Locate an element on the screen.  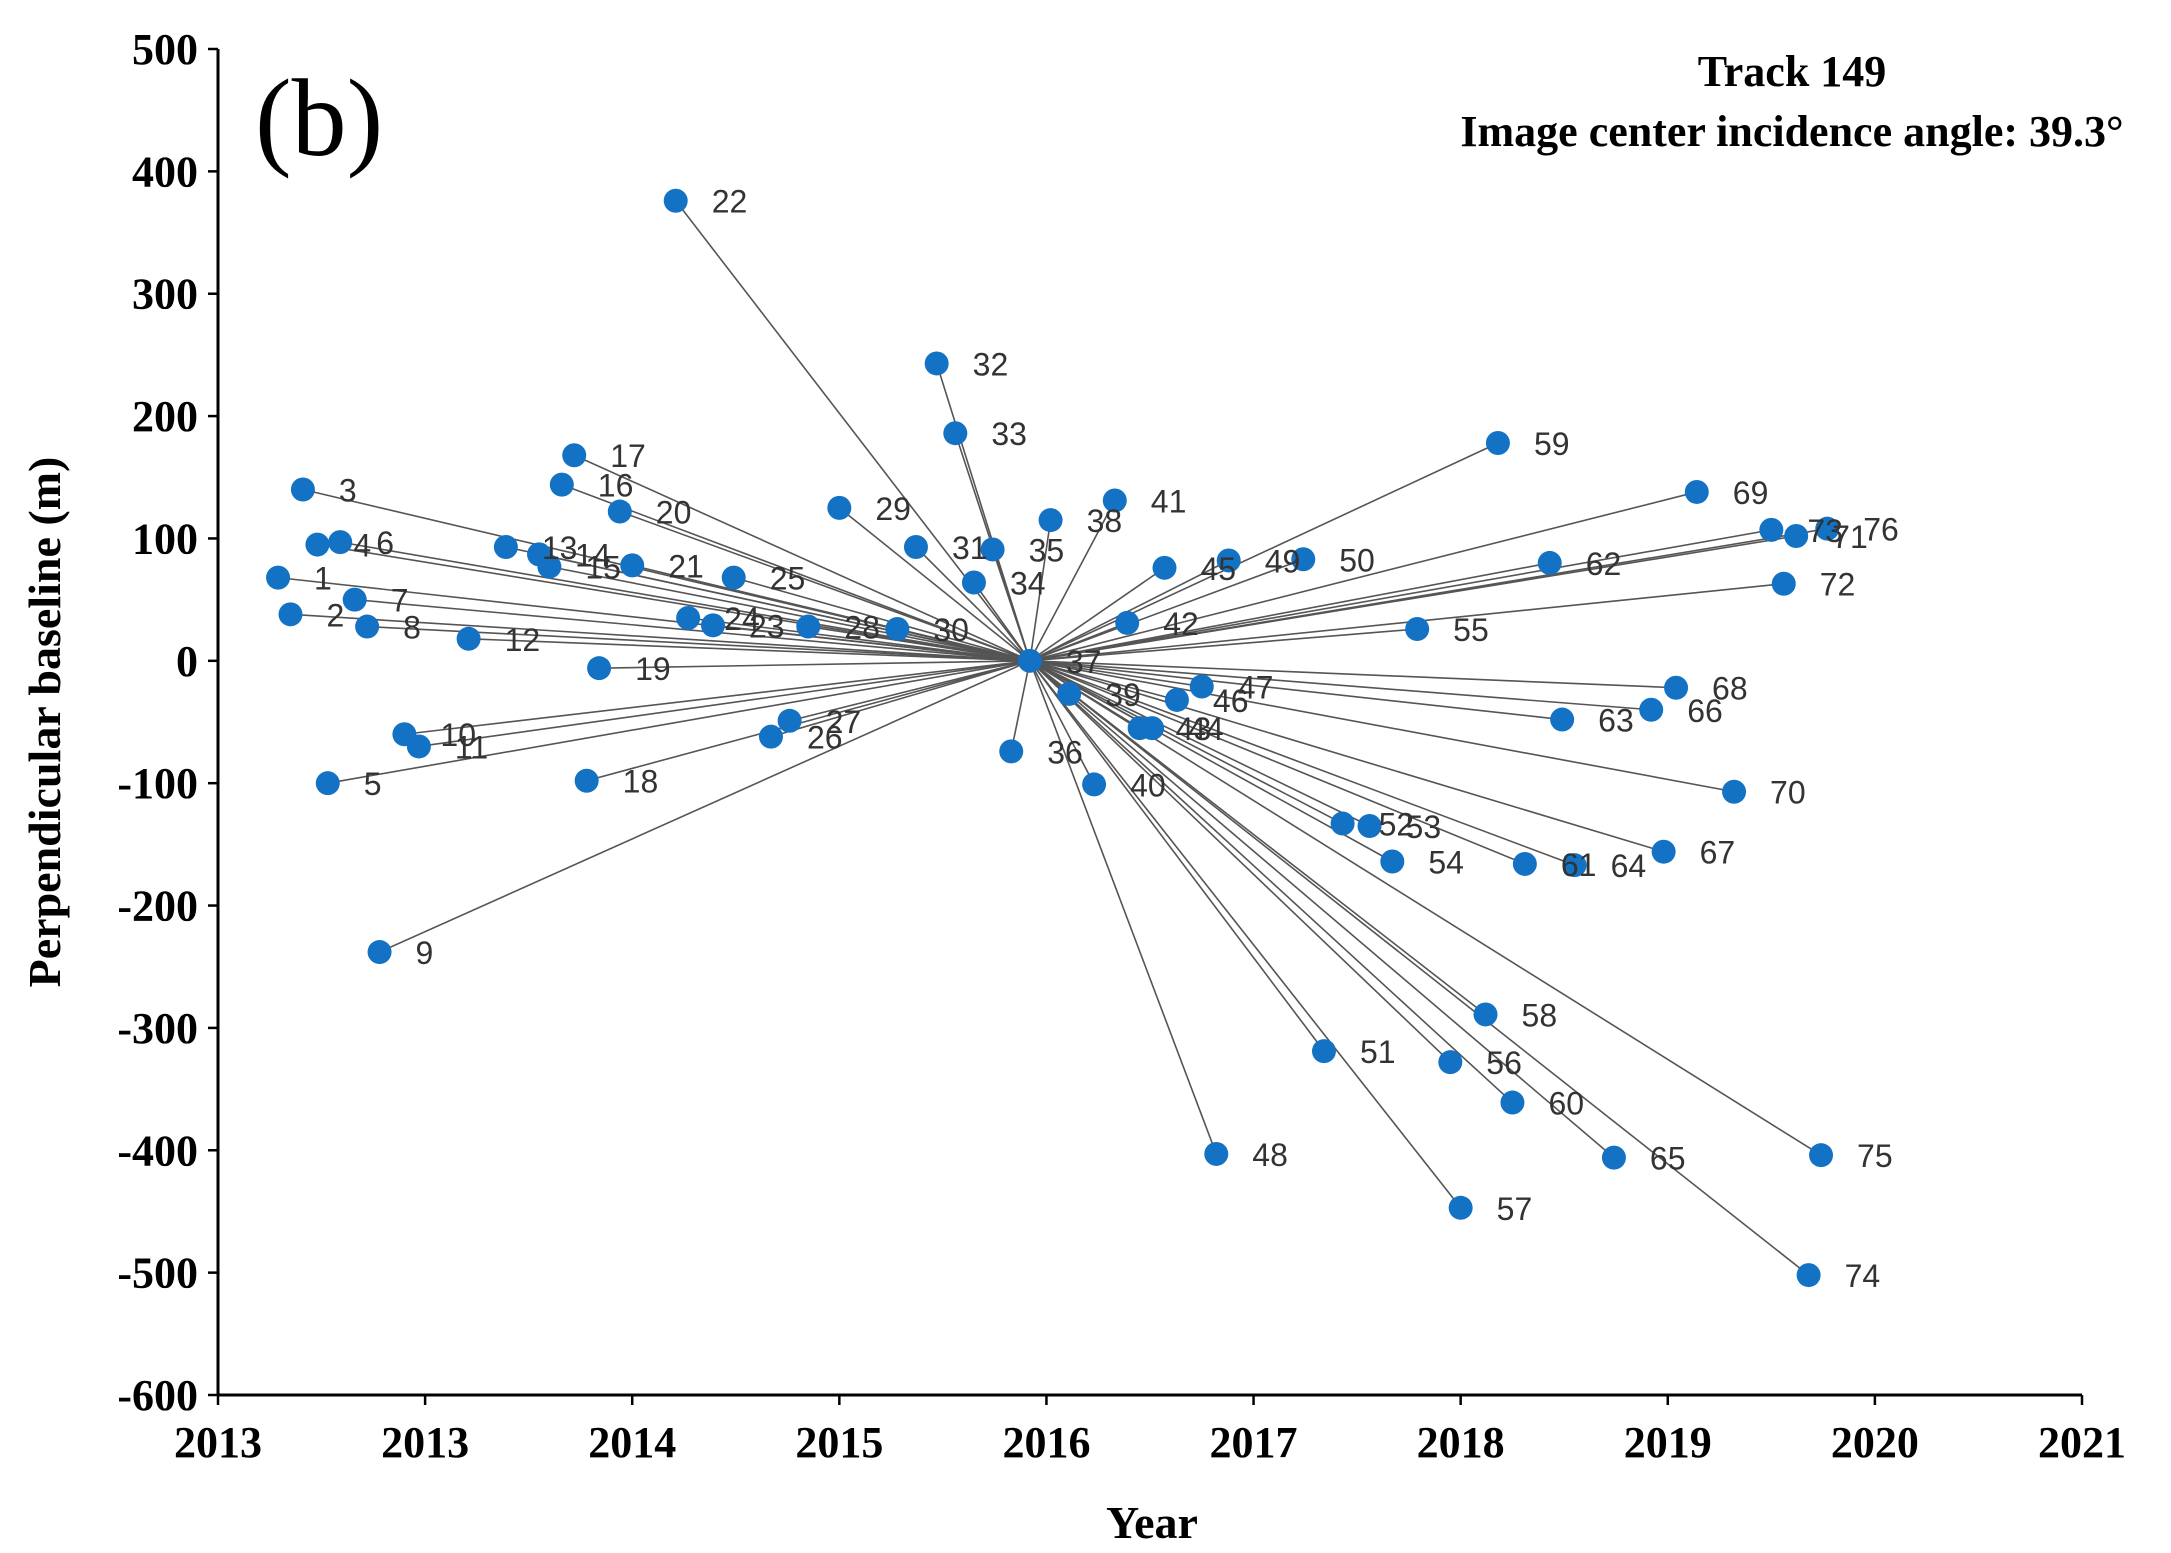
x-tick-label: 2017 is located at coordinates (1254, 1442).